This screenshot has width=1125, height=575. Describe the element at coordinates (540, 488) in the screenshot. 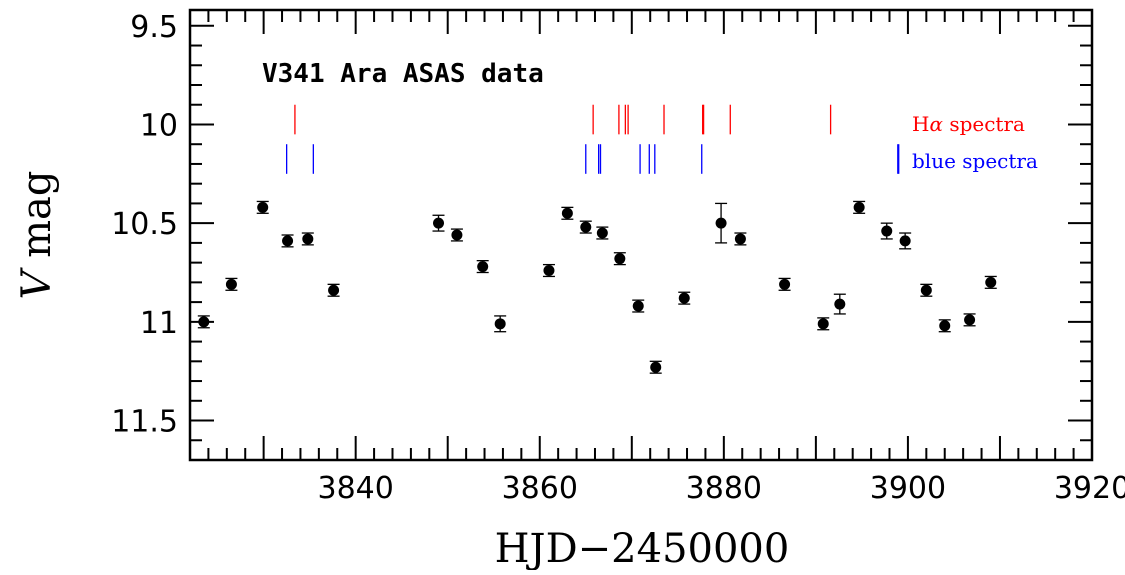

I see `x-tick-label: 3860` at that location.